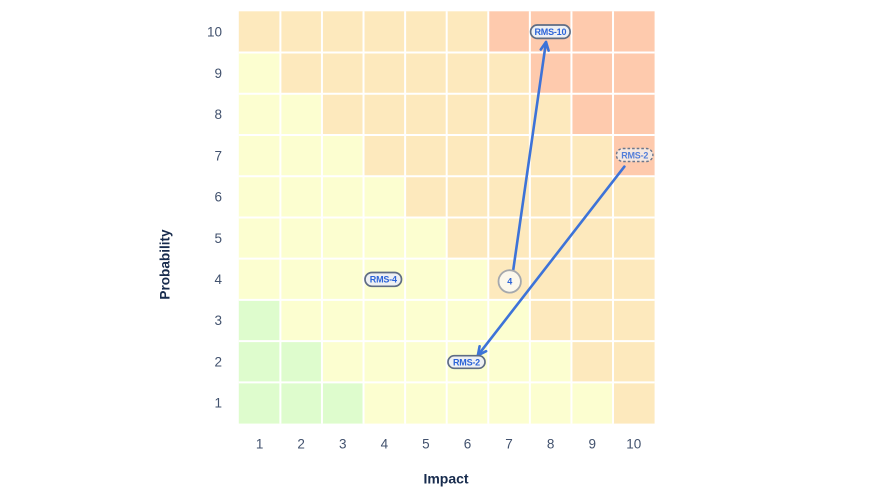  I want to click on svg-text: Probability, so click(165, 264).